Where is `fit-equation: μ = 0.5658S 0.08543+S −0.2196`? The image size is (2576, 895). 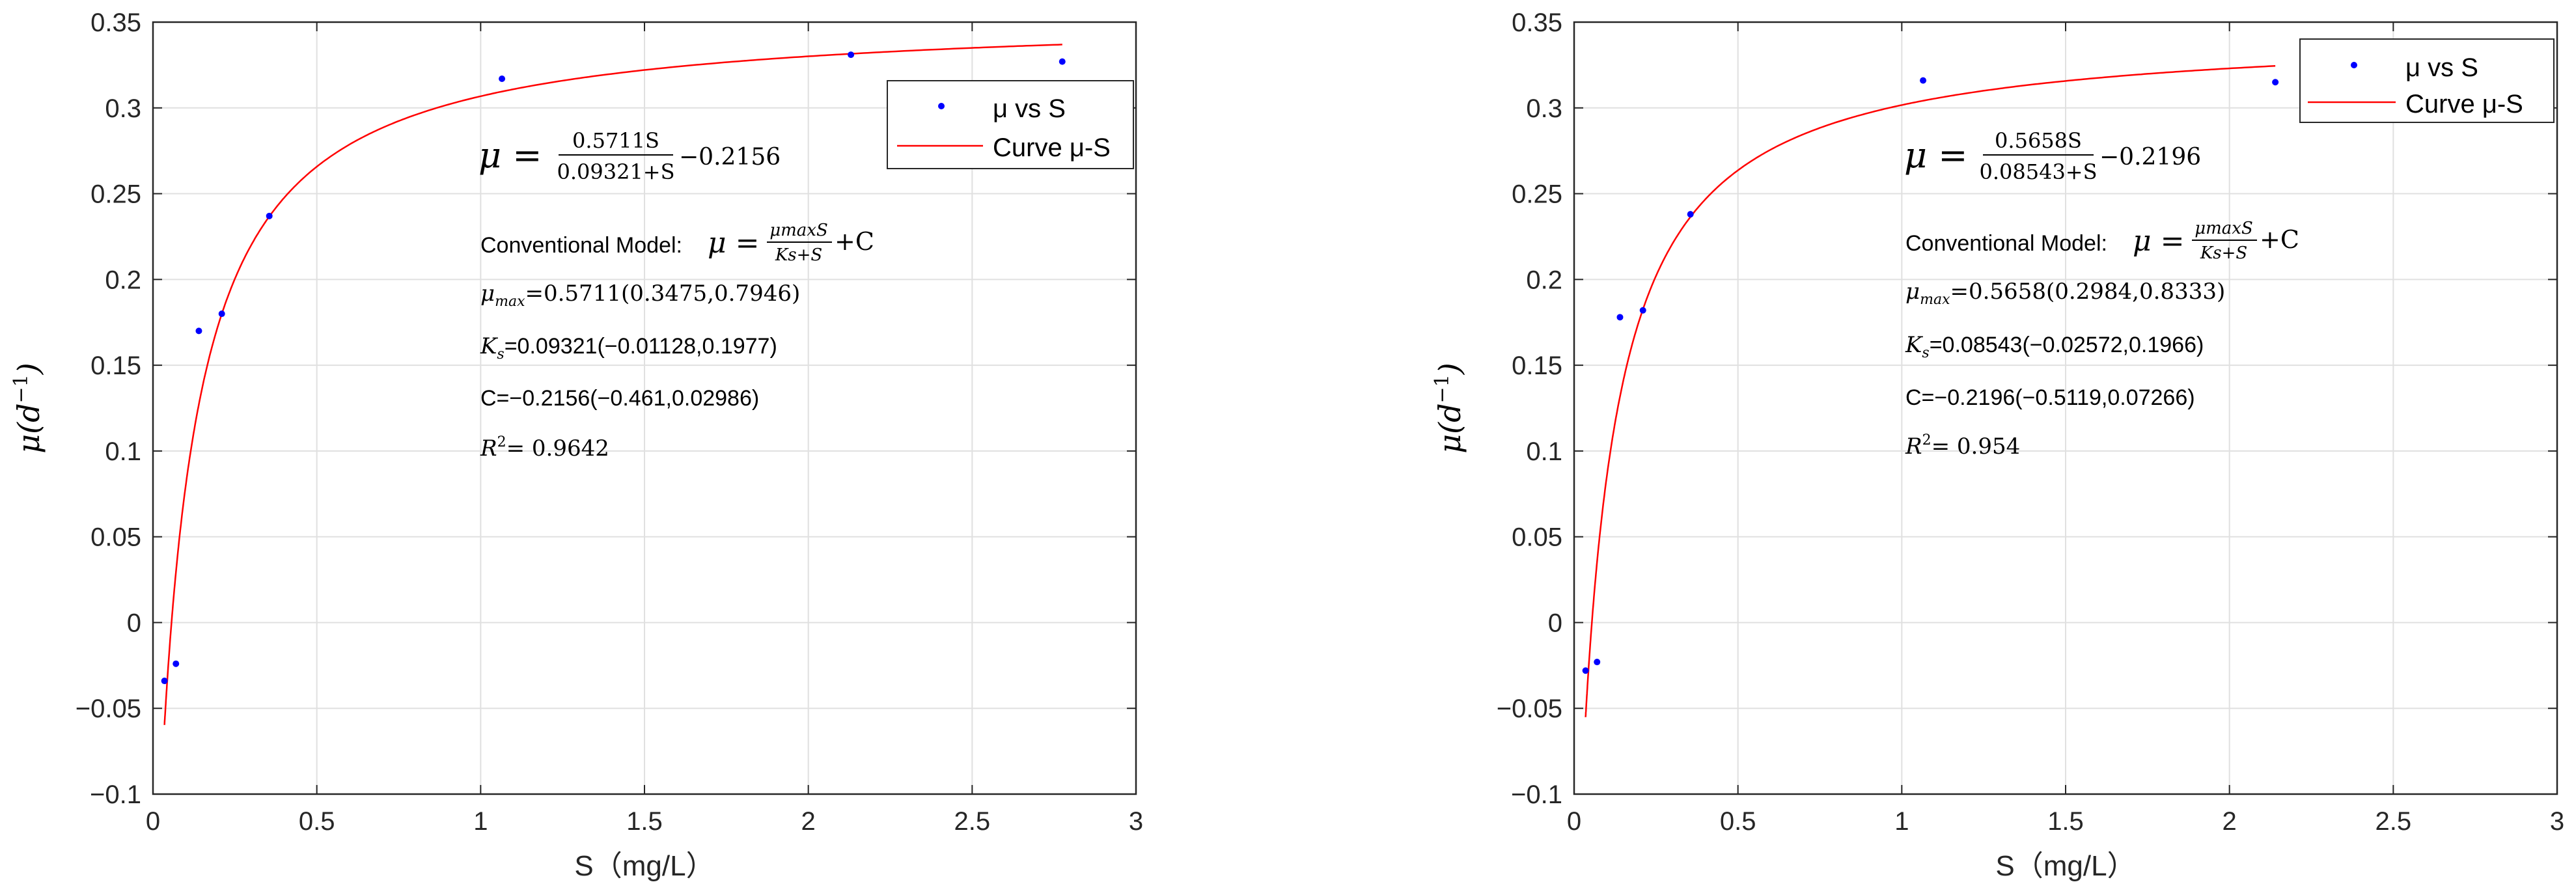
fit-equation: μ = 0.5658S 0.08543+S −0.2196 is located at coordinates (2052, 156).